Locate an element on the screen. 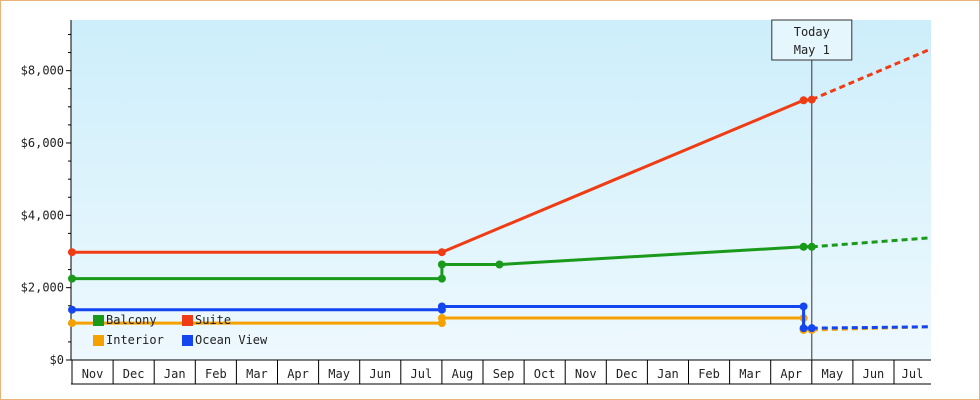  y-axis: $0 $2,000 $4,000 $6,000 $8,000 is located at coordinates (46, 193).